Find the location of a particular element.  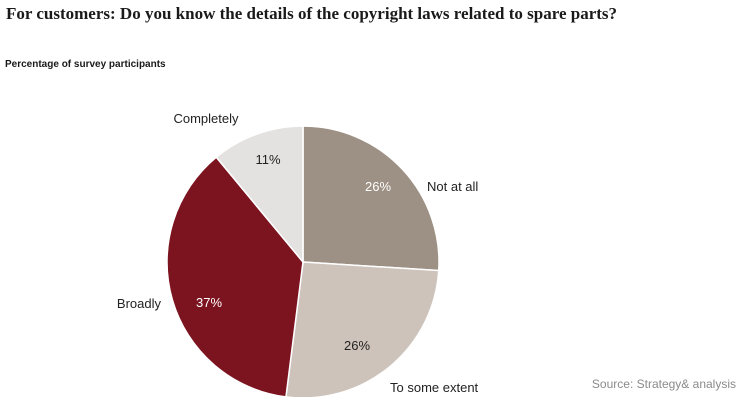

slice-category-label: Completely is located at coordinates (206, 118).